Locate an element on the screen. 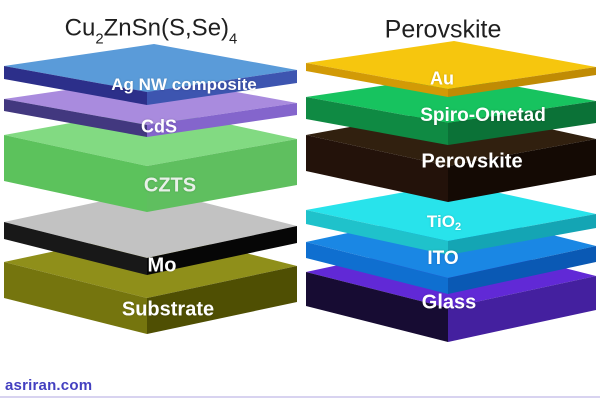  bottom-divider is located at coordinates (300, 397).